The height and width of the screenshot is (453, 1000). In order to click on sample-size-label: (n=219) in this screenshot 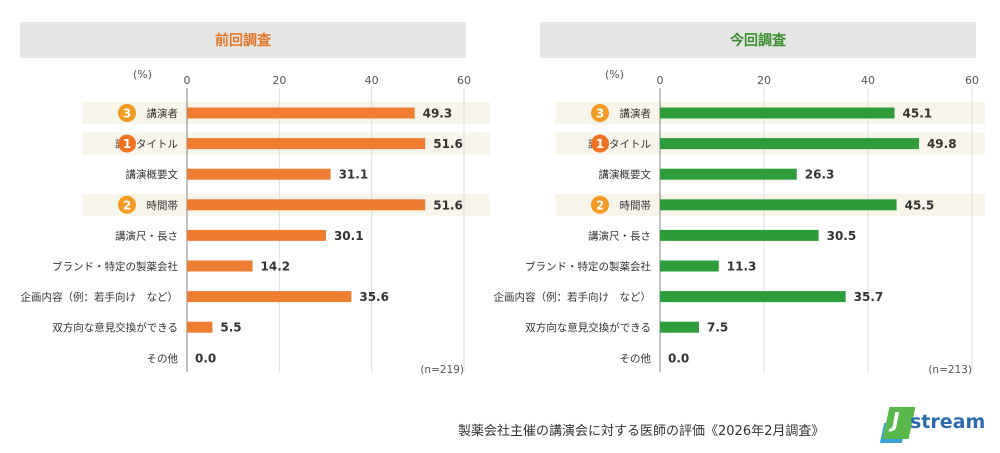, I will do `click(442, 370)`.